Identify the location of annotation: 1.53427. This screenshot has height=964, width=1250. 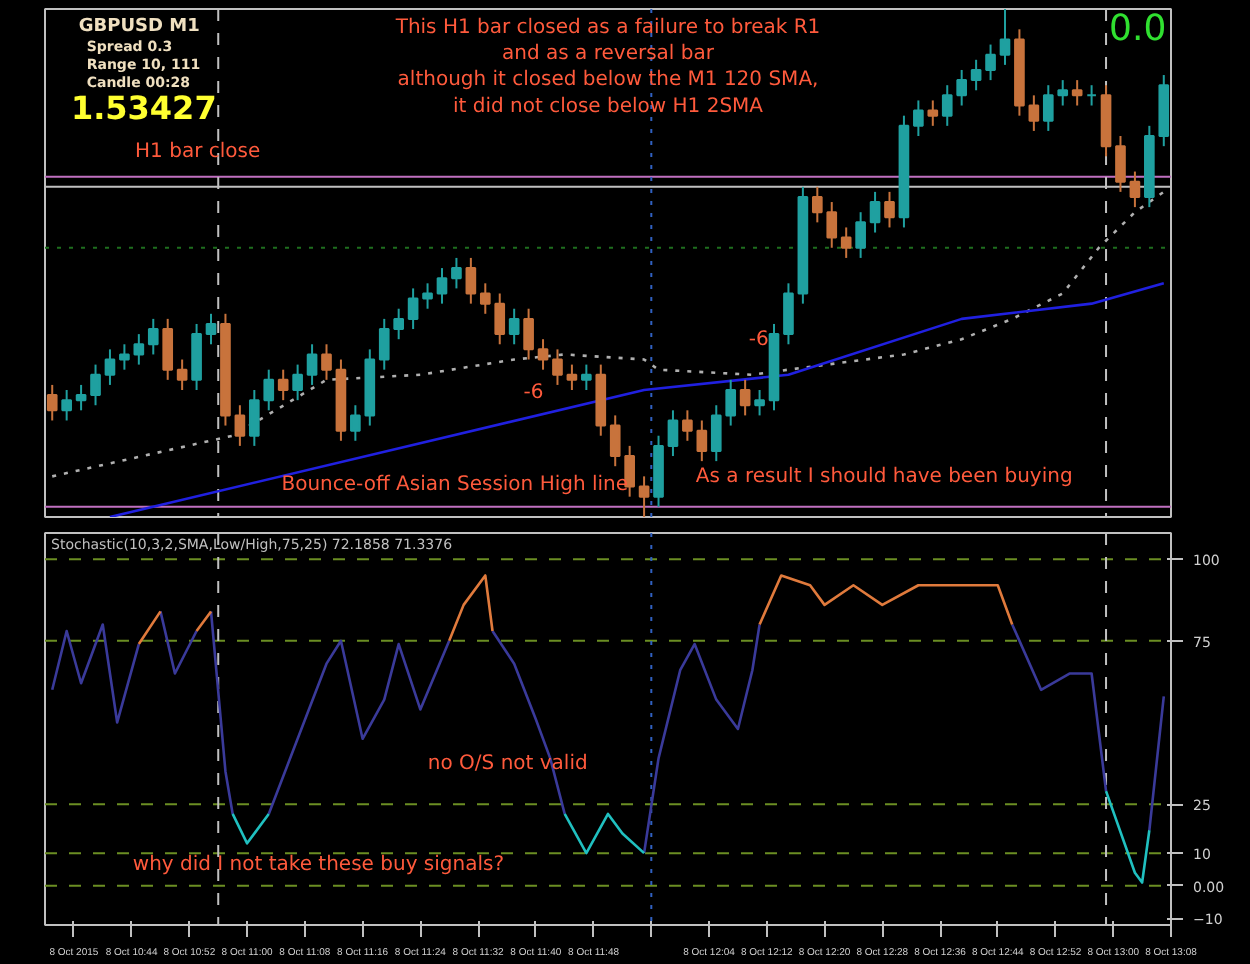
(143, 108).